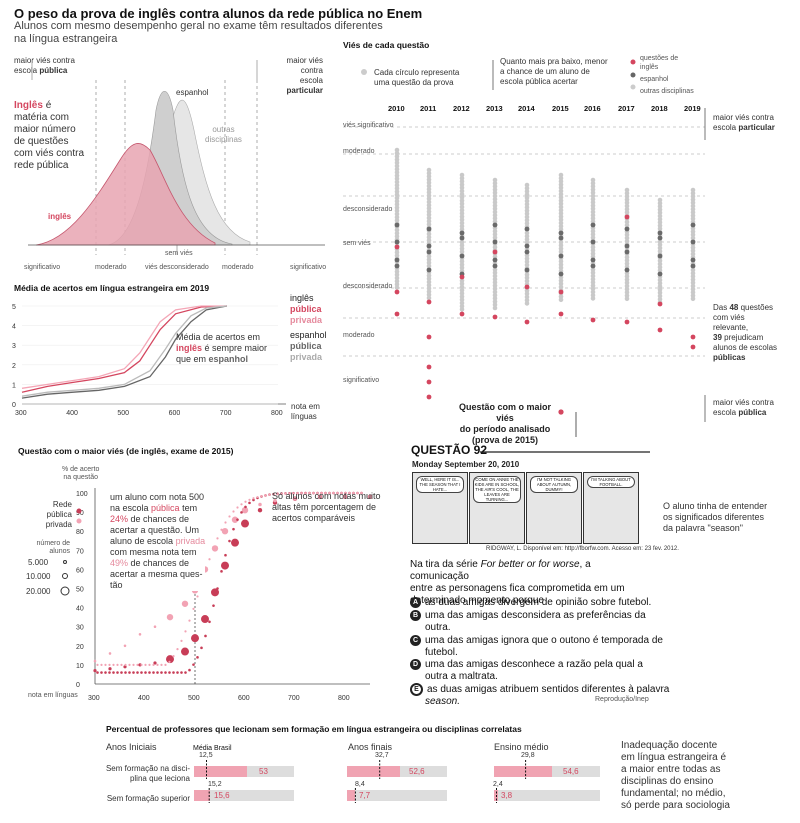 The image size is (800, 823). I want to click on vies-year-label: 2017, so click(626, 108).